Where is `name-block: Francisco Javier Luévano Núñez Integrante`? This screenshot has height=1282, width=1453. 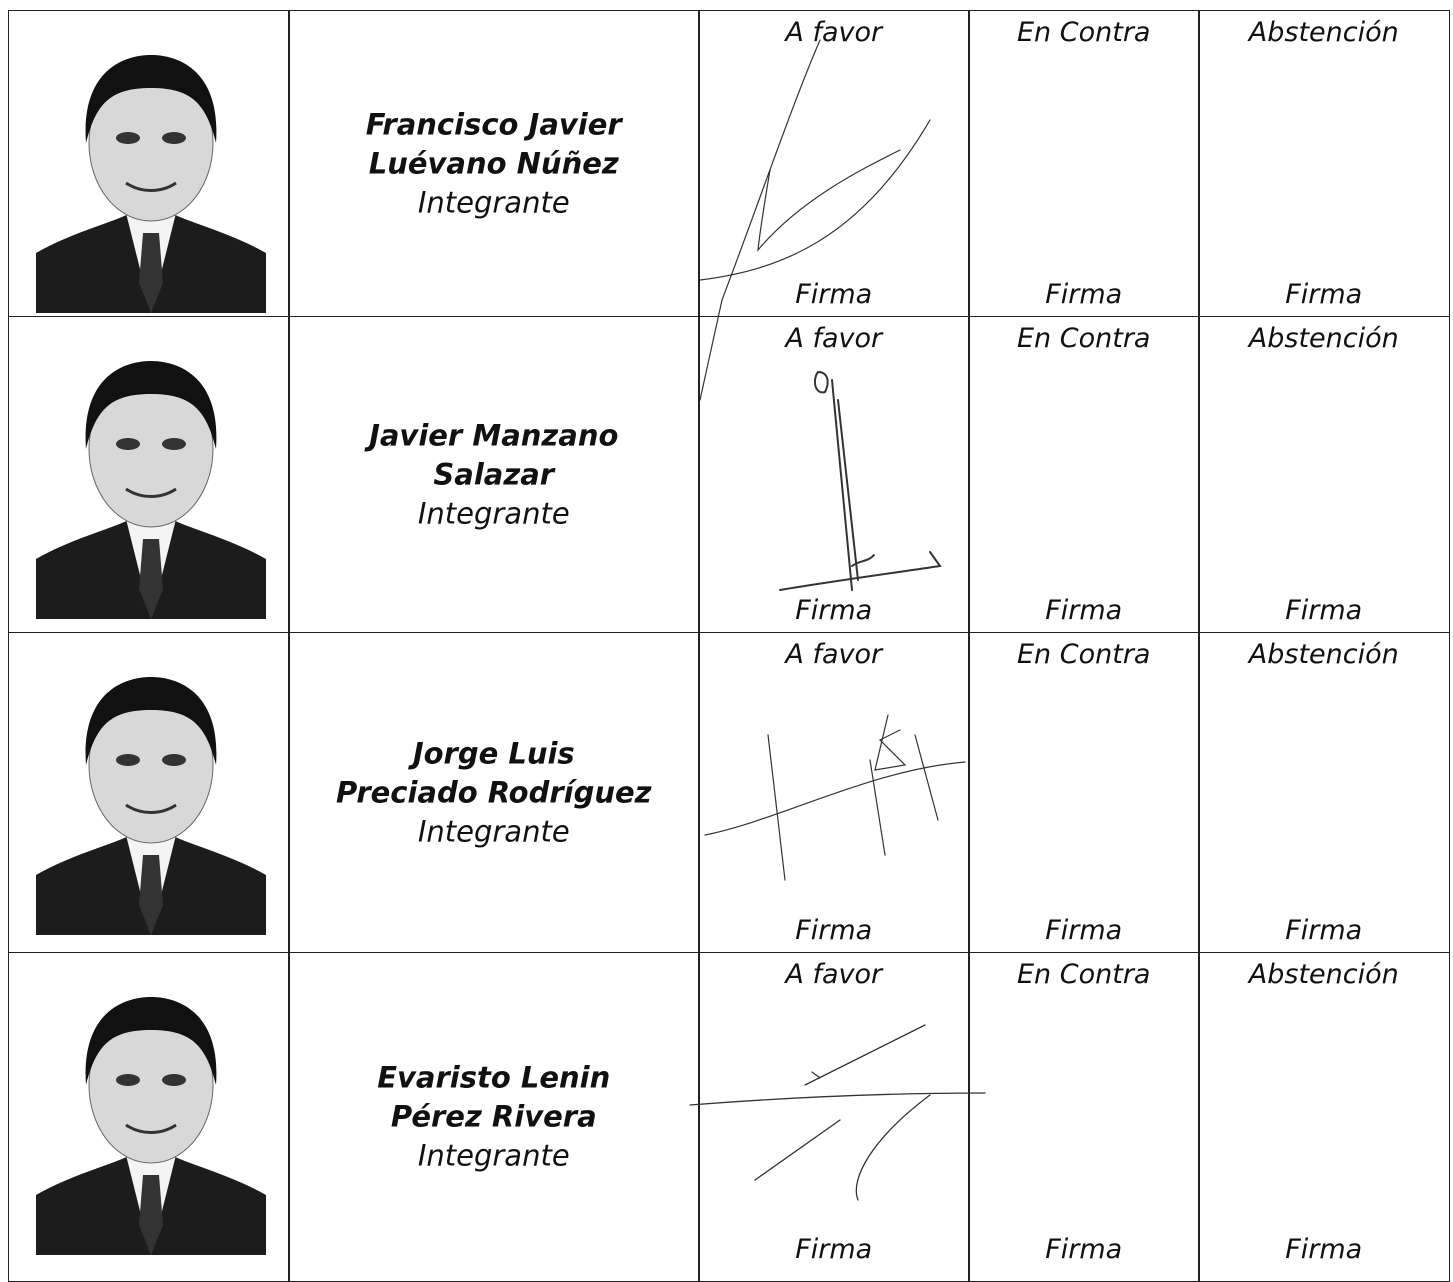 name-block: Francisco Javier Luévano Núñez Integrante is located at coordinates (494, 163).